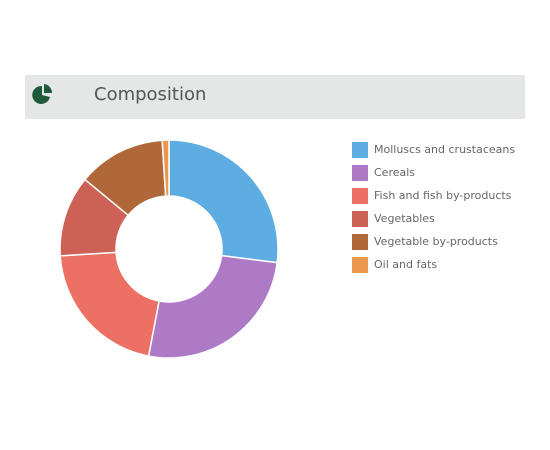 This screenshot has height=450, width=550. I want to click on legend-label: Cereals, so click(394, 172).